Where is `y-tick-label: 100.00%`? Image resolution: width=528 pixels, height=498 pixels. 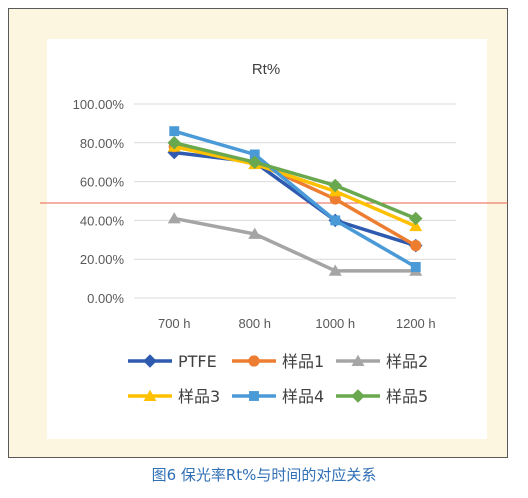 y-tick-label: 100.00% is located at coordinates (99, 104).